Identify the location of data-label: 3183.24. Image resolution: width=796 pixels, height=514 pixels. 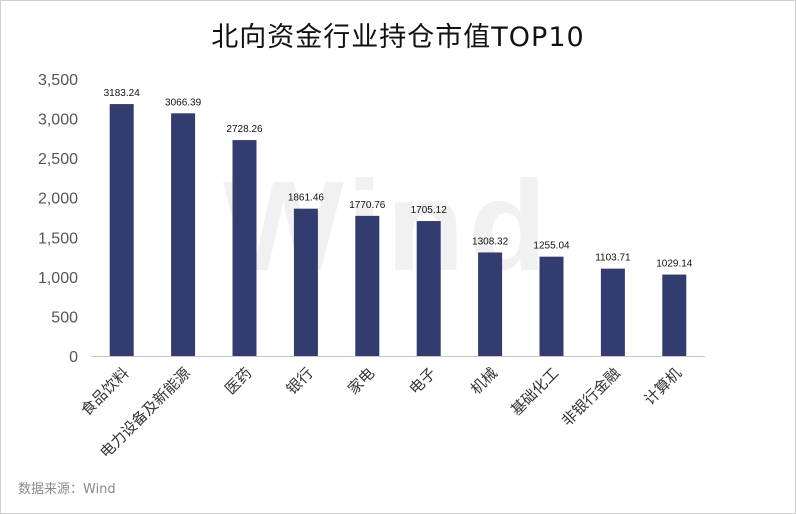
(122, 93).